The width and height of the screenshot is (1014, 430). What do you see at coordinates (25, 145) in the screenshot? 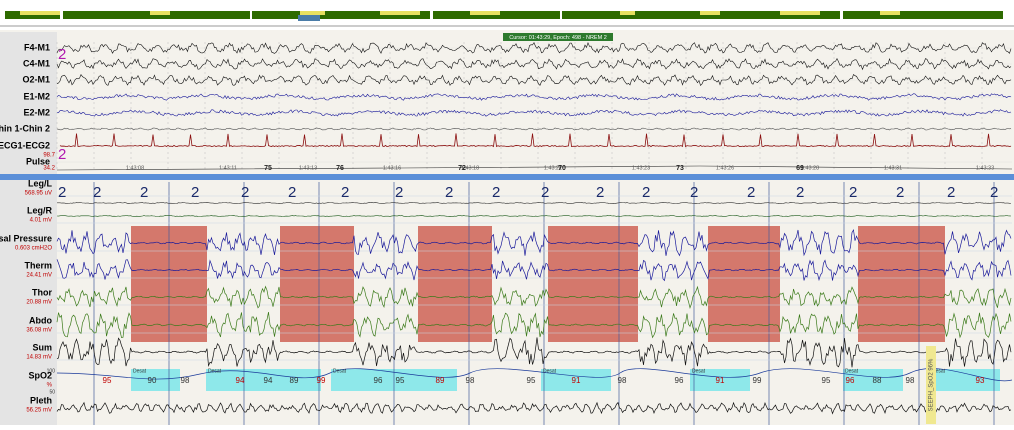
I see `channel-label: ECG1-ECG2` at bounding box center [25, 145].